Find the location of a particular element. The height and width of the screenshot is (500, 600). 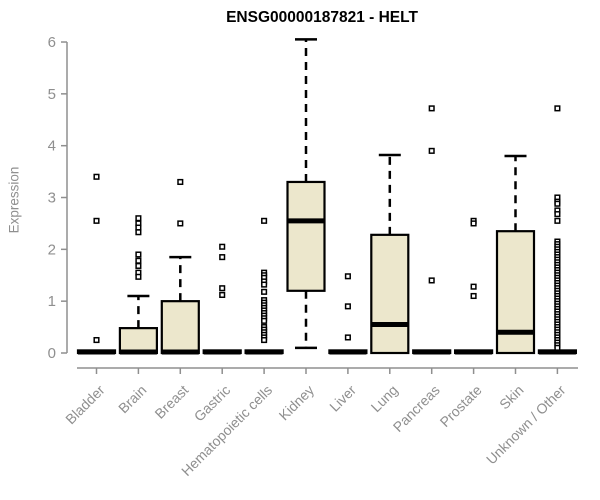

y-tick-label: 3 is located at coordinates (52, 198).